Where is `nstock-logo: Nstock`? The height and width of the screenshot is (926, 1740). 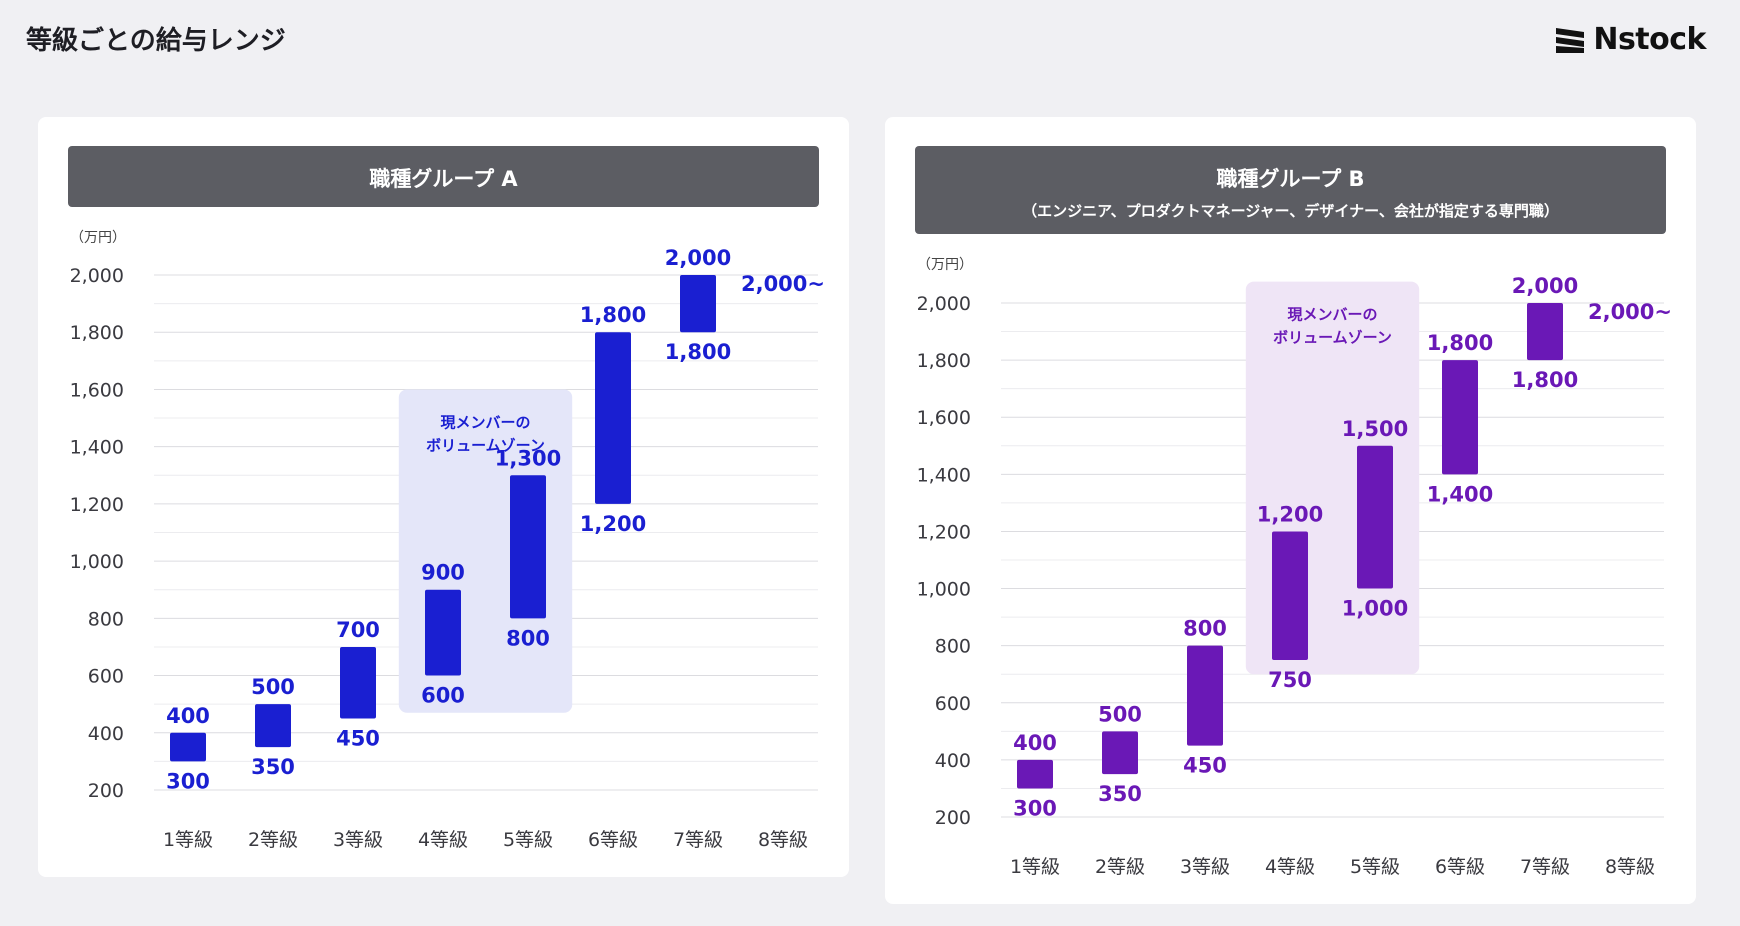 nstock-logo: Nstock is located at coordinates (1630, 39).